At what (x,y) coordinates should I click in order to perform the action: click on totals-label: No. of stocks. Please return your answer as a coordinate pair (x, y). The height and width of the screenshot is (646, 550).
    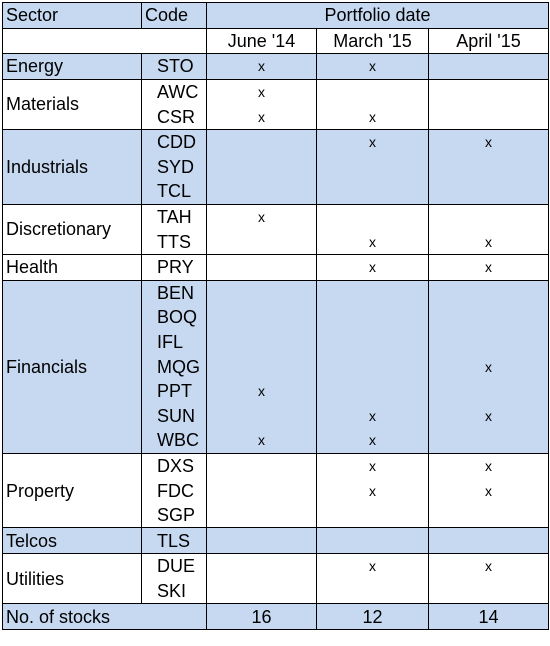
    Looking at the image, I should click on (104, 616).